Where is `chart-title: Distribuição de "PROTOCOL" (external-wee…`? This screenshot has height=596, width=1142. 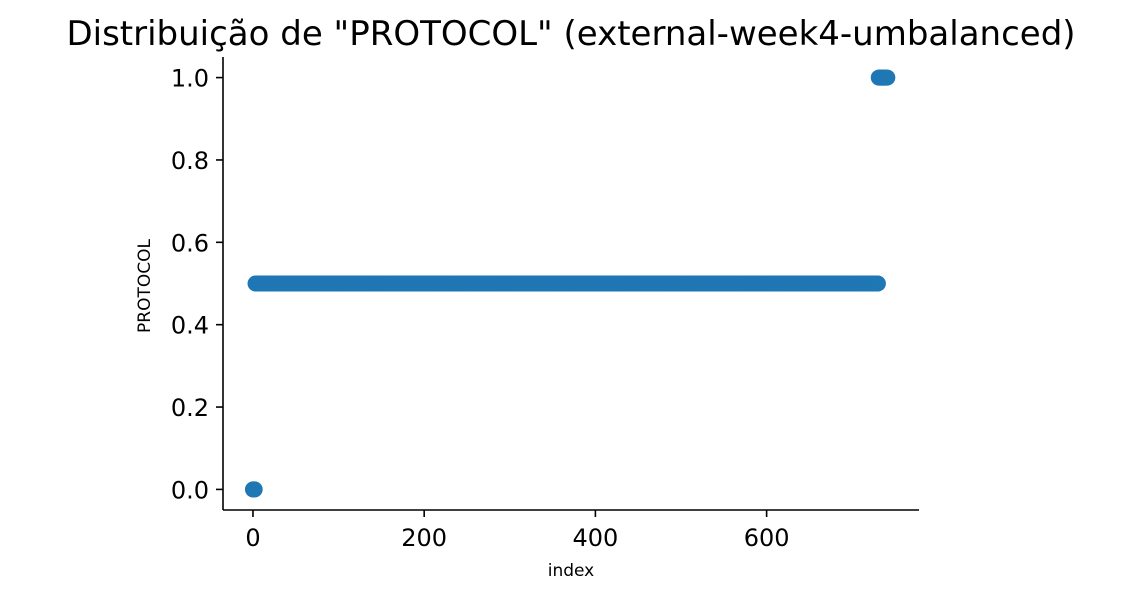
chart-title: Distribuição de "PROTOCOL" (external-wee… is located at coordinates (570, 34).